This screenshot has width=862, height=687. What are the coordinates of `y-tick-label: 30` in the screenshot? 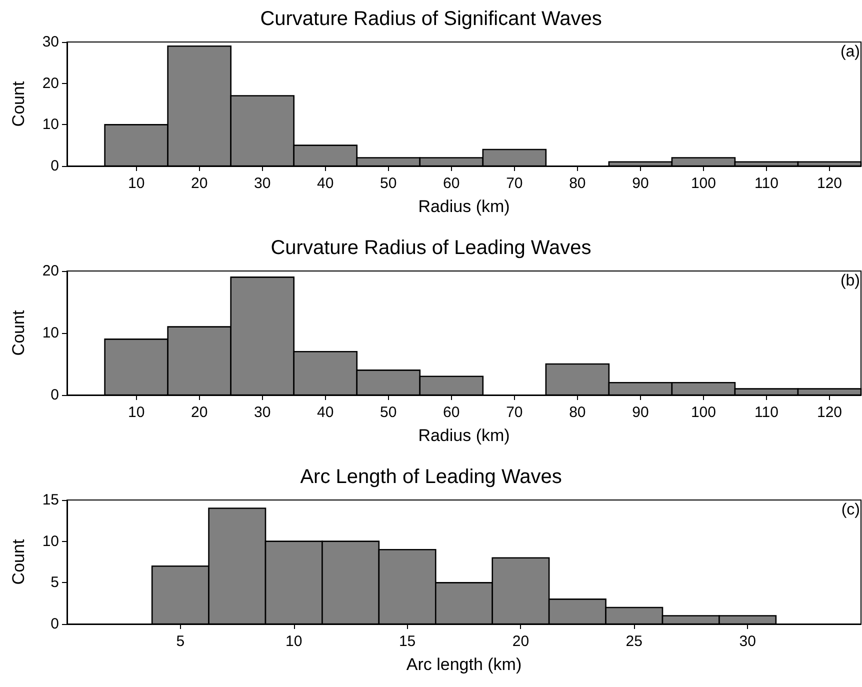 It's located at (50, 42).